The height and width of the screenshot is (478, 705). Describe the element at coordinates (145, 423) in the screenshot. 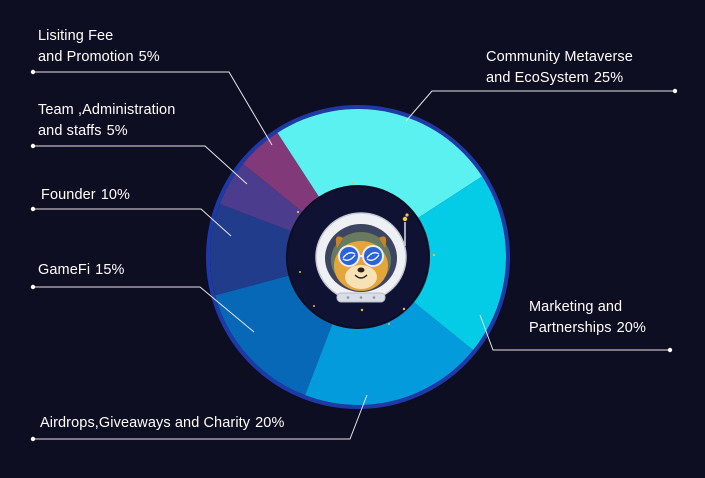

I see `label-airdrops-text: Airdrops,Giveaways and Charity` at that location.